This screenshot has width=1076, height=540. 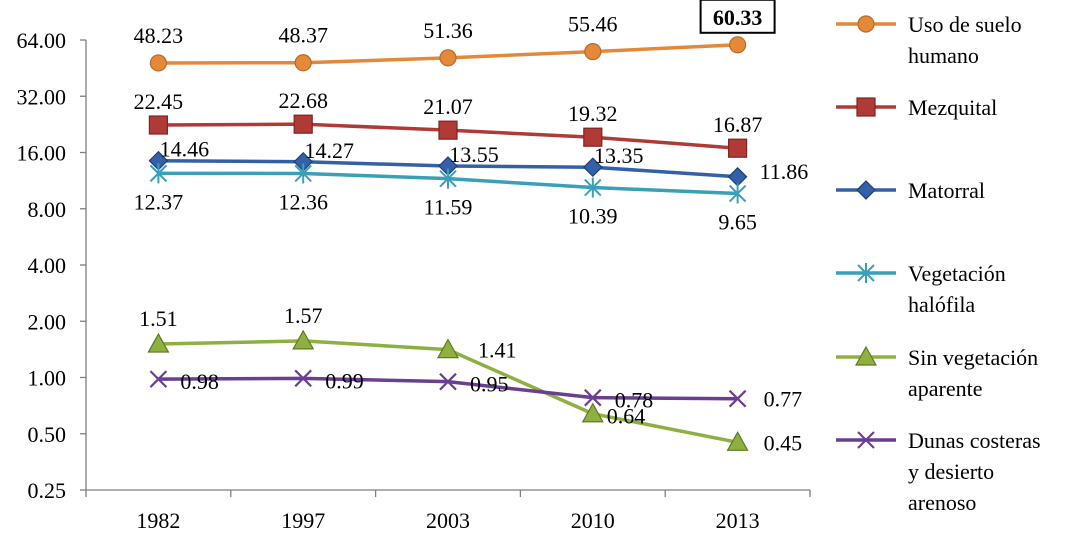 I want to click on legend-label: Mezquital, so click(x=952, y=107).